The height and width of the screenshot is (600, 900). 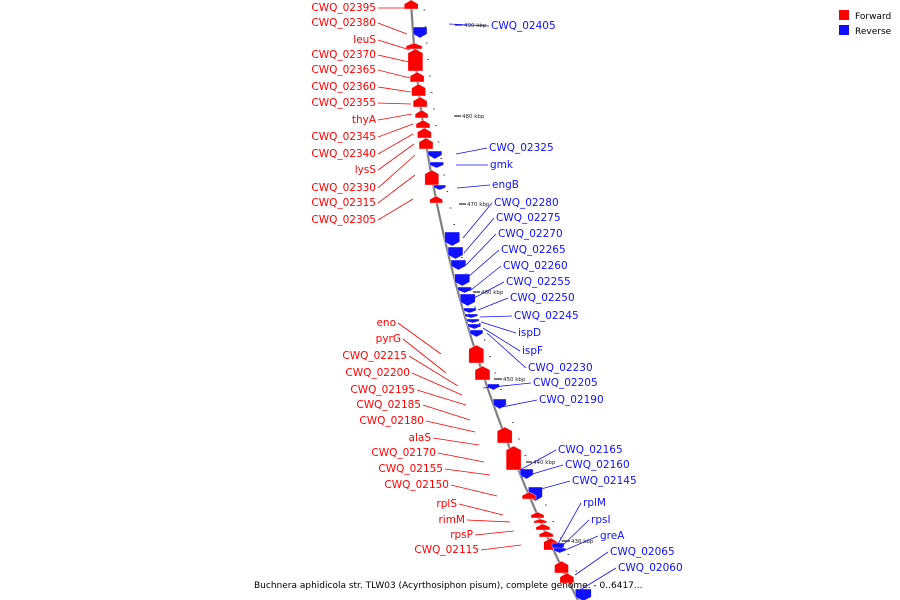 I want to click on forward-gene-label: lysS, so click(x=366, y=170).